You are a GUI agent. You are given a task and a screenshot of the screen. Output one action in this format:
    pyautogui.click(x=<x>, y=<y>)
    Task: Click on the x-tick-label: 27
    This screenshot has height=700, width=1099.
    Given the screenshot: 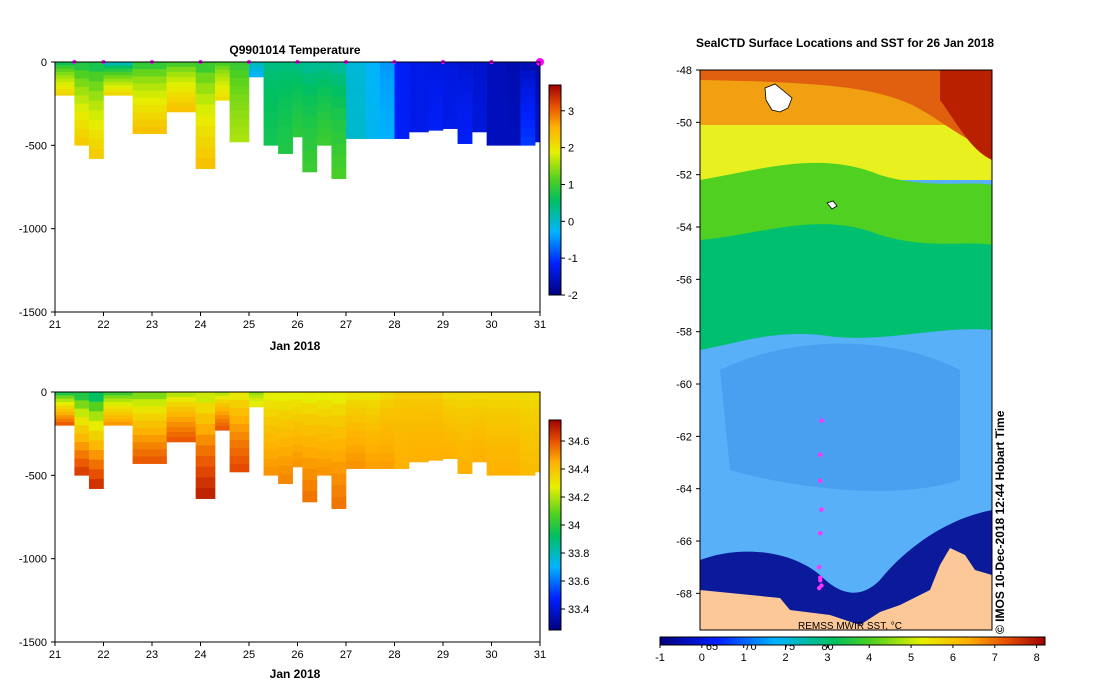 What is the action you would take?
    pyautogui.click(x=346, y=655)
    